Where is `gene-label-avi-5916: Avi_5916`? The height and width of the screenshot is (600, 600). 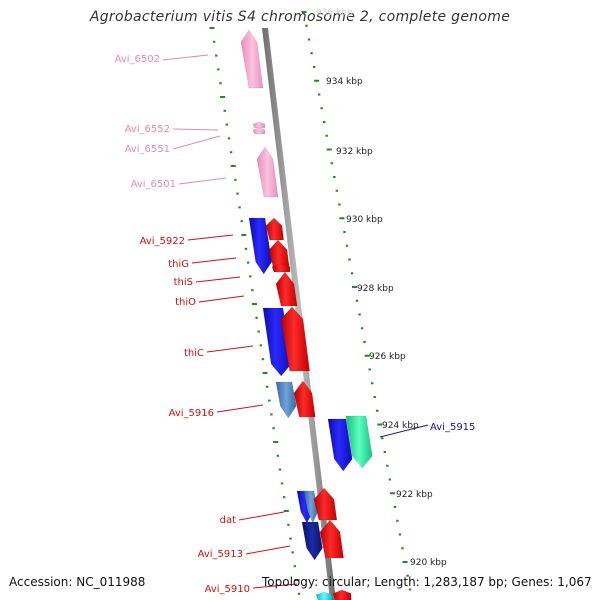 gene-label-avi-5916: Avi_5916 is located at coordinates (191, 413).